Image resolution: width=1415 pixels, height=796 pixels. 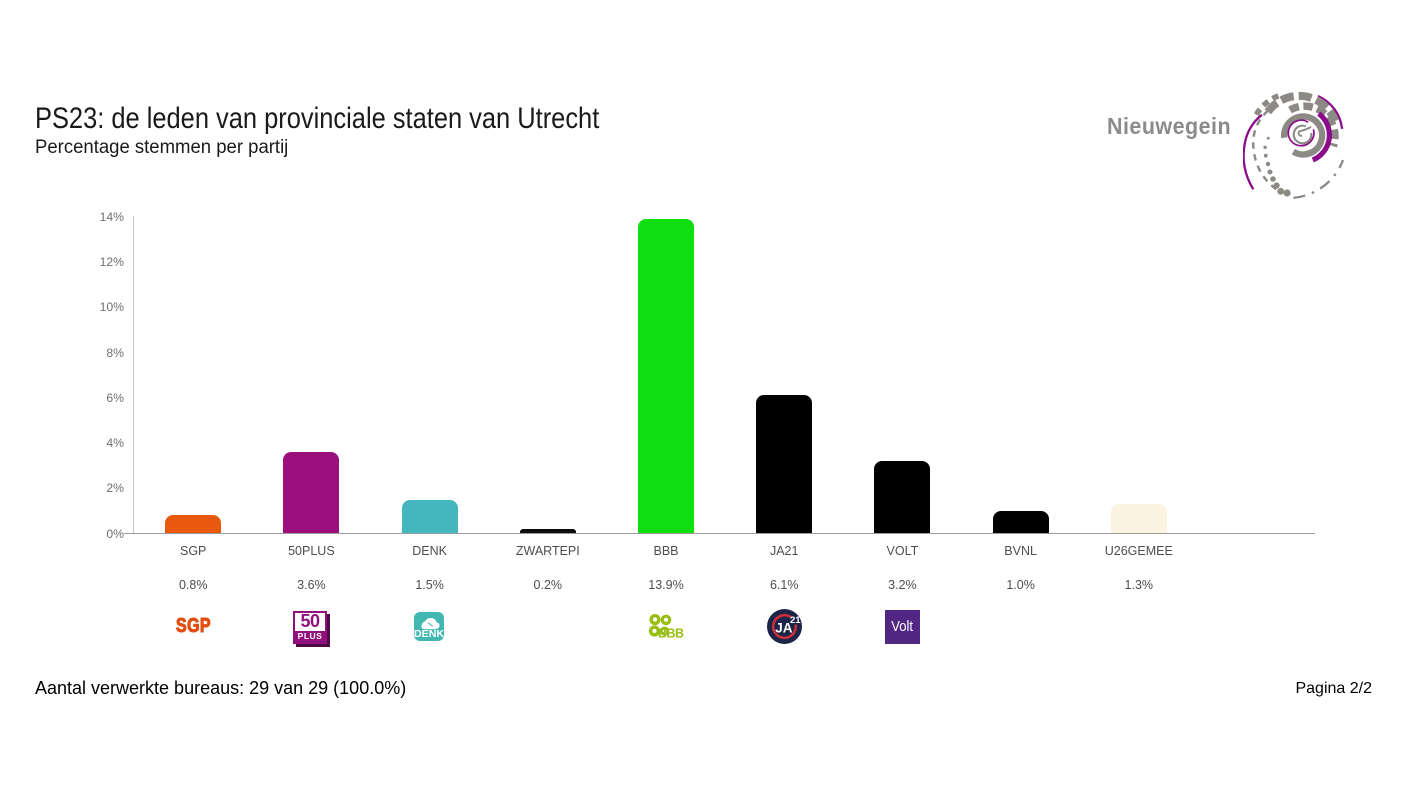 What do you see at coordinates (671, 633) in the screenshot?
I see `svg-text: BBB` at bounding box center [671, 633].